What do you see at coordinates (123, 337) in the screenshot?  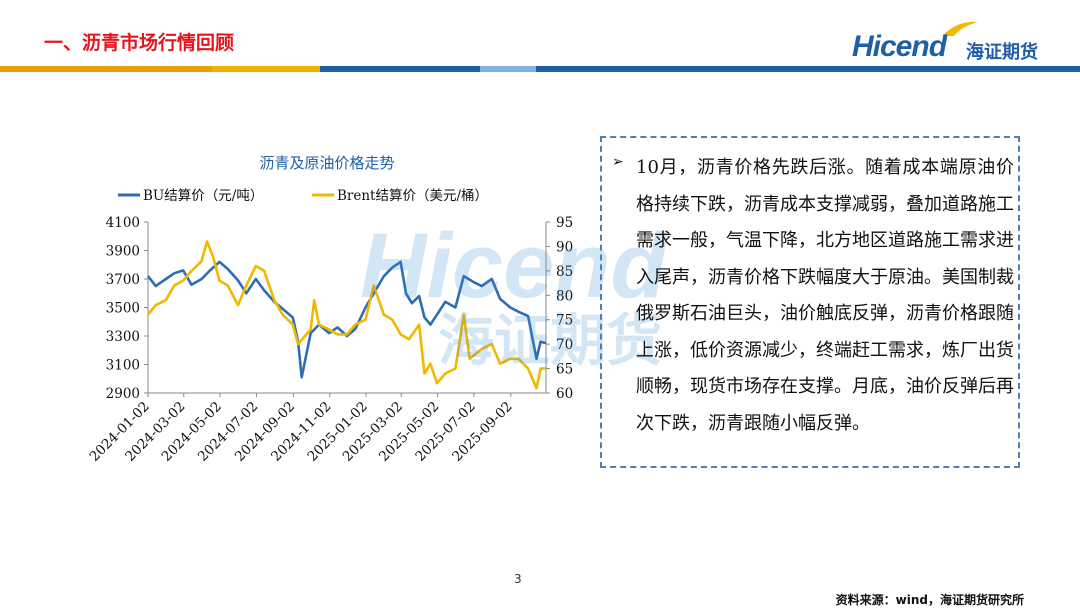 I see `y-left-tick-label: 3300` at bounding box center [123, 337].